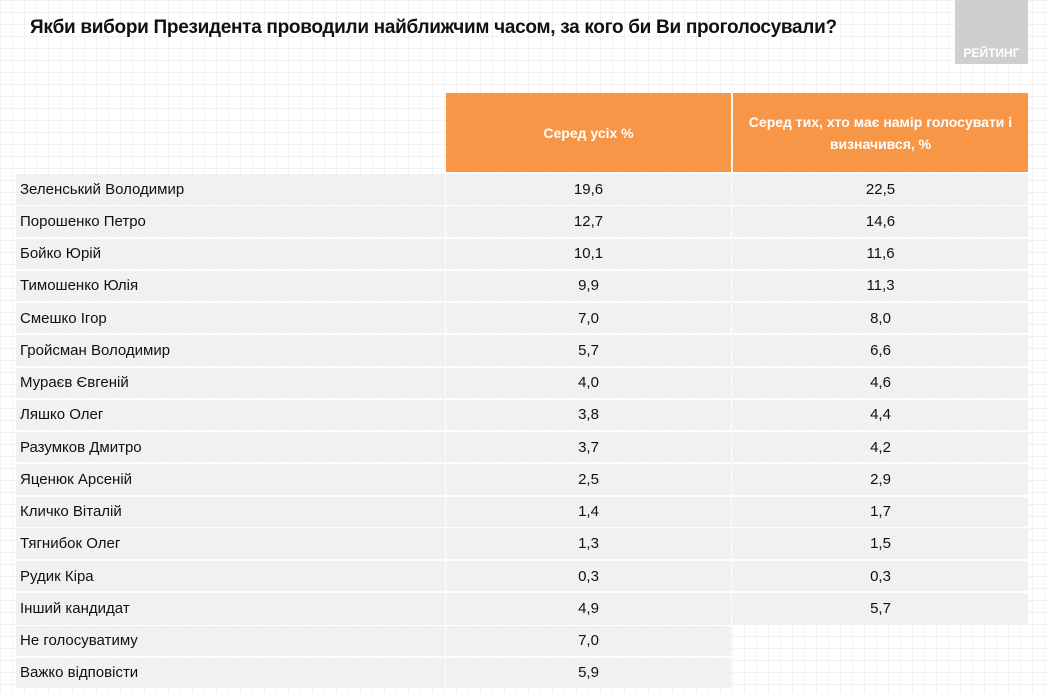  Describe the element at coordinates (588, 447) in the screenshot. I see `value-all: 3,7` at that location.